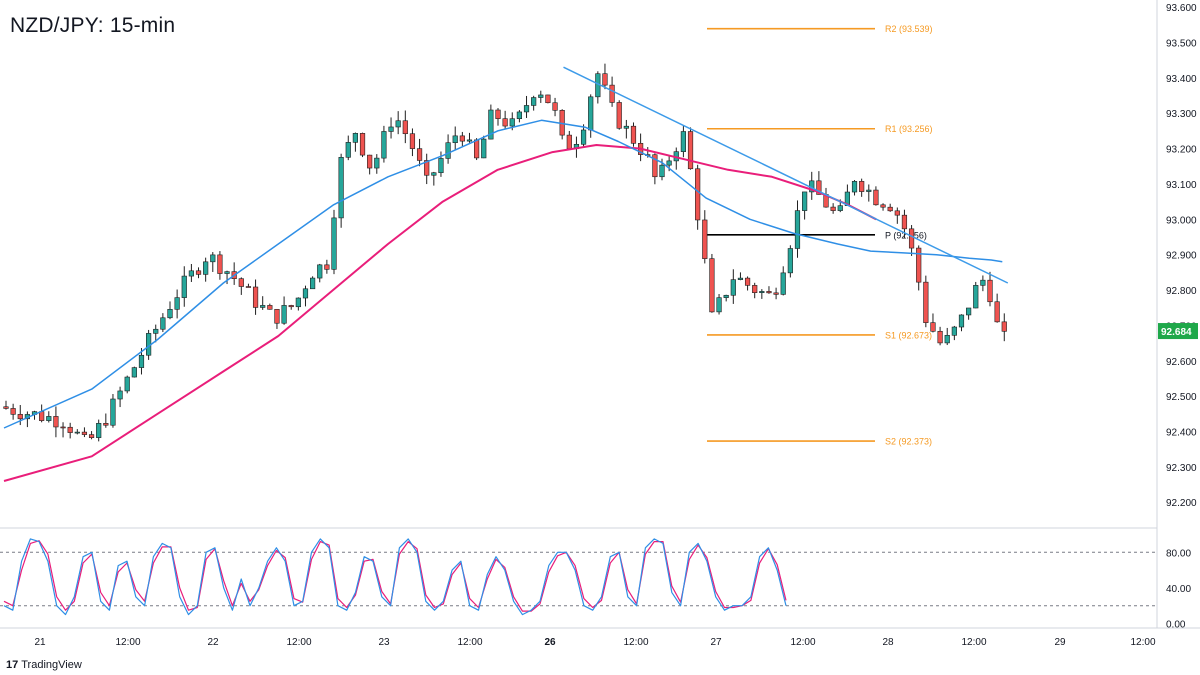 This screenshot has width=1200, height=675. What do you see at coordinates (1176, 625) in the screenshot?
I see `stoch-y-tick-label: 0.00` at bounding box center [1176, 625].